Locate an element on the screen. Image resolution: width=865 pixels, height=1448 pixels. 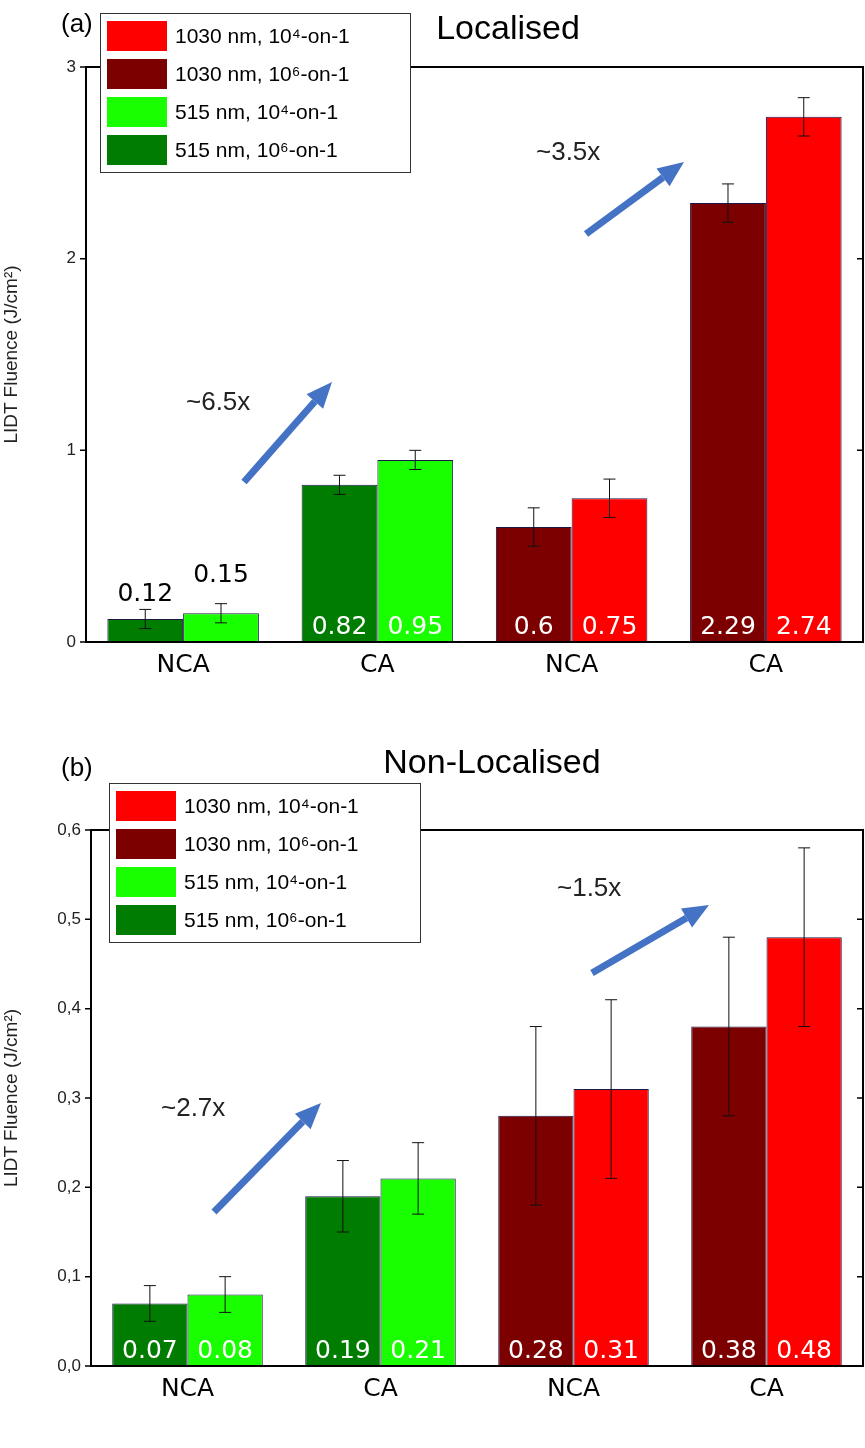
y-tick-label: 0,6 is located at coordinates (69, 829).